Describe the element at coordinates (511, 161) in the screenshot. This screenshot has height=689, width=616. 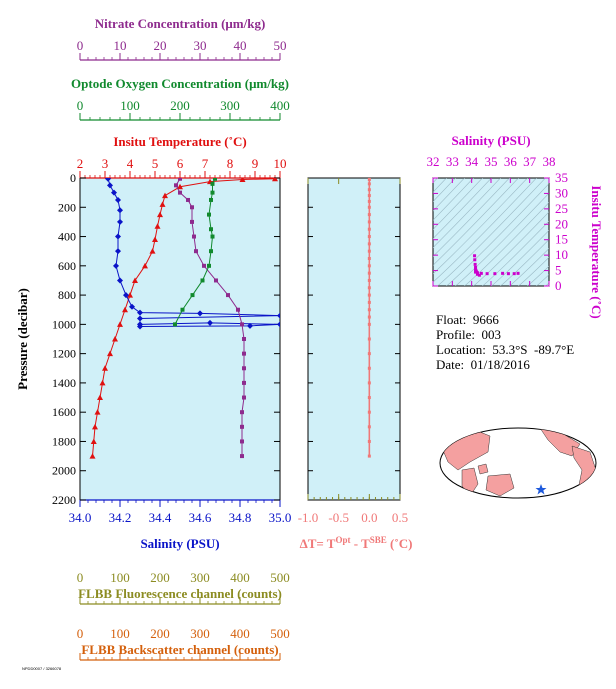
I see `ts-x-tick-label: 36` at that location.